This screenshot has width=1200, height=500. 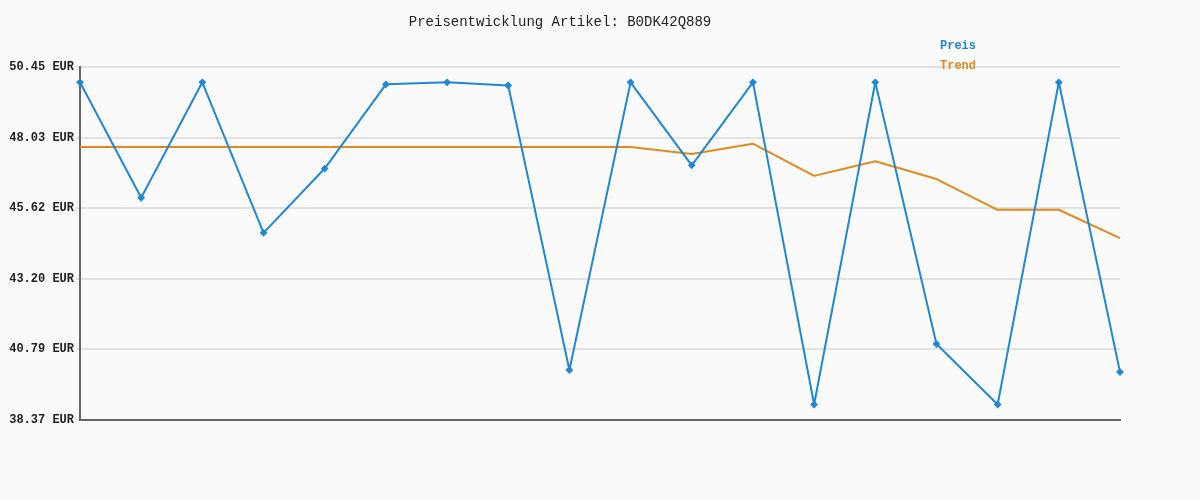 What do you see at coordinates (958, 46) in the screenshot?
I see `text: Preis` at bounding box center [958, 46].